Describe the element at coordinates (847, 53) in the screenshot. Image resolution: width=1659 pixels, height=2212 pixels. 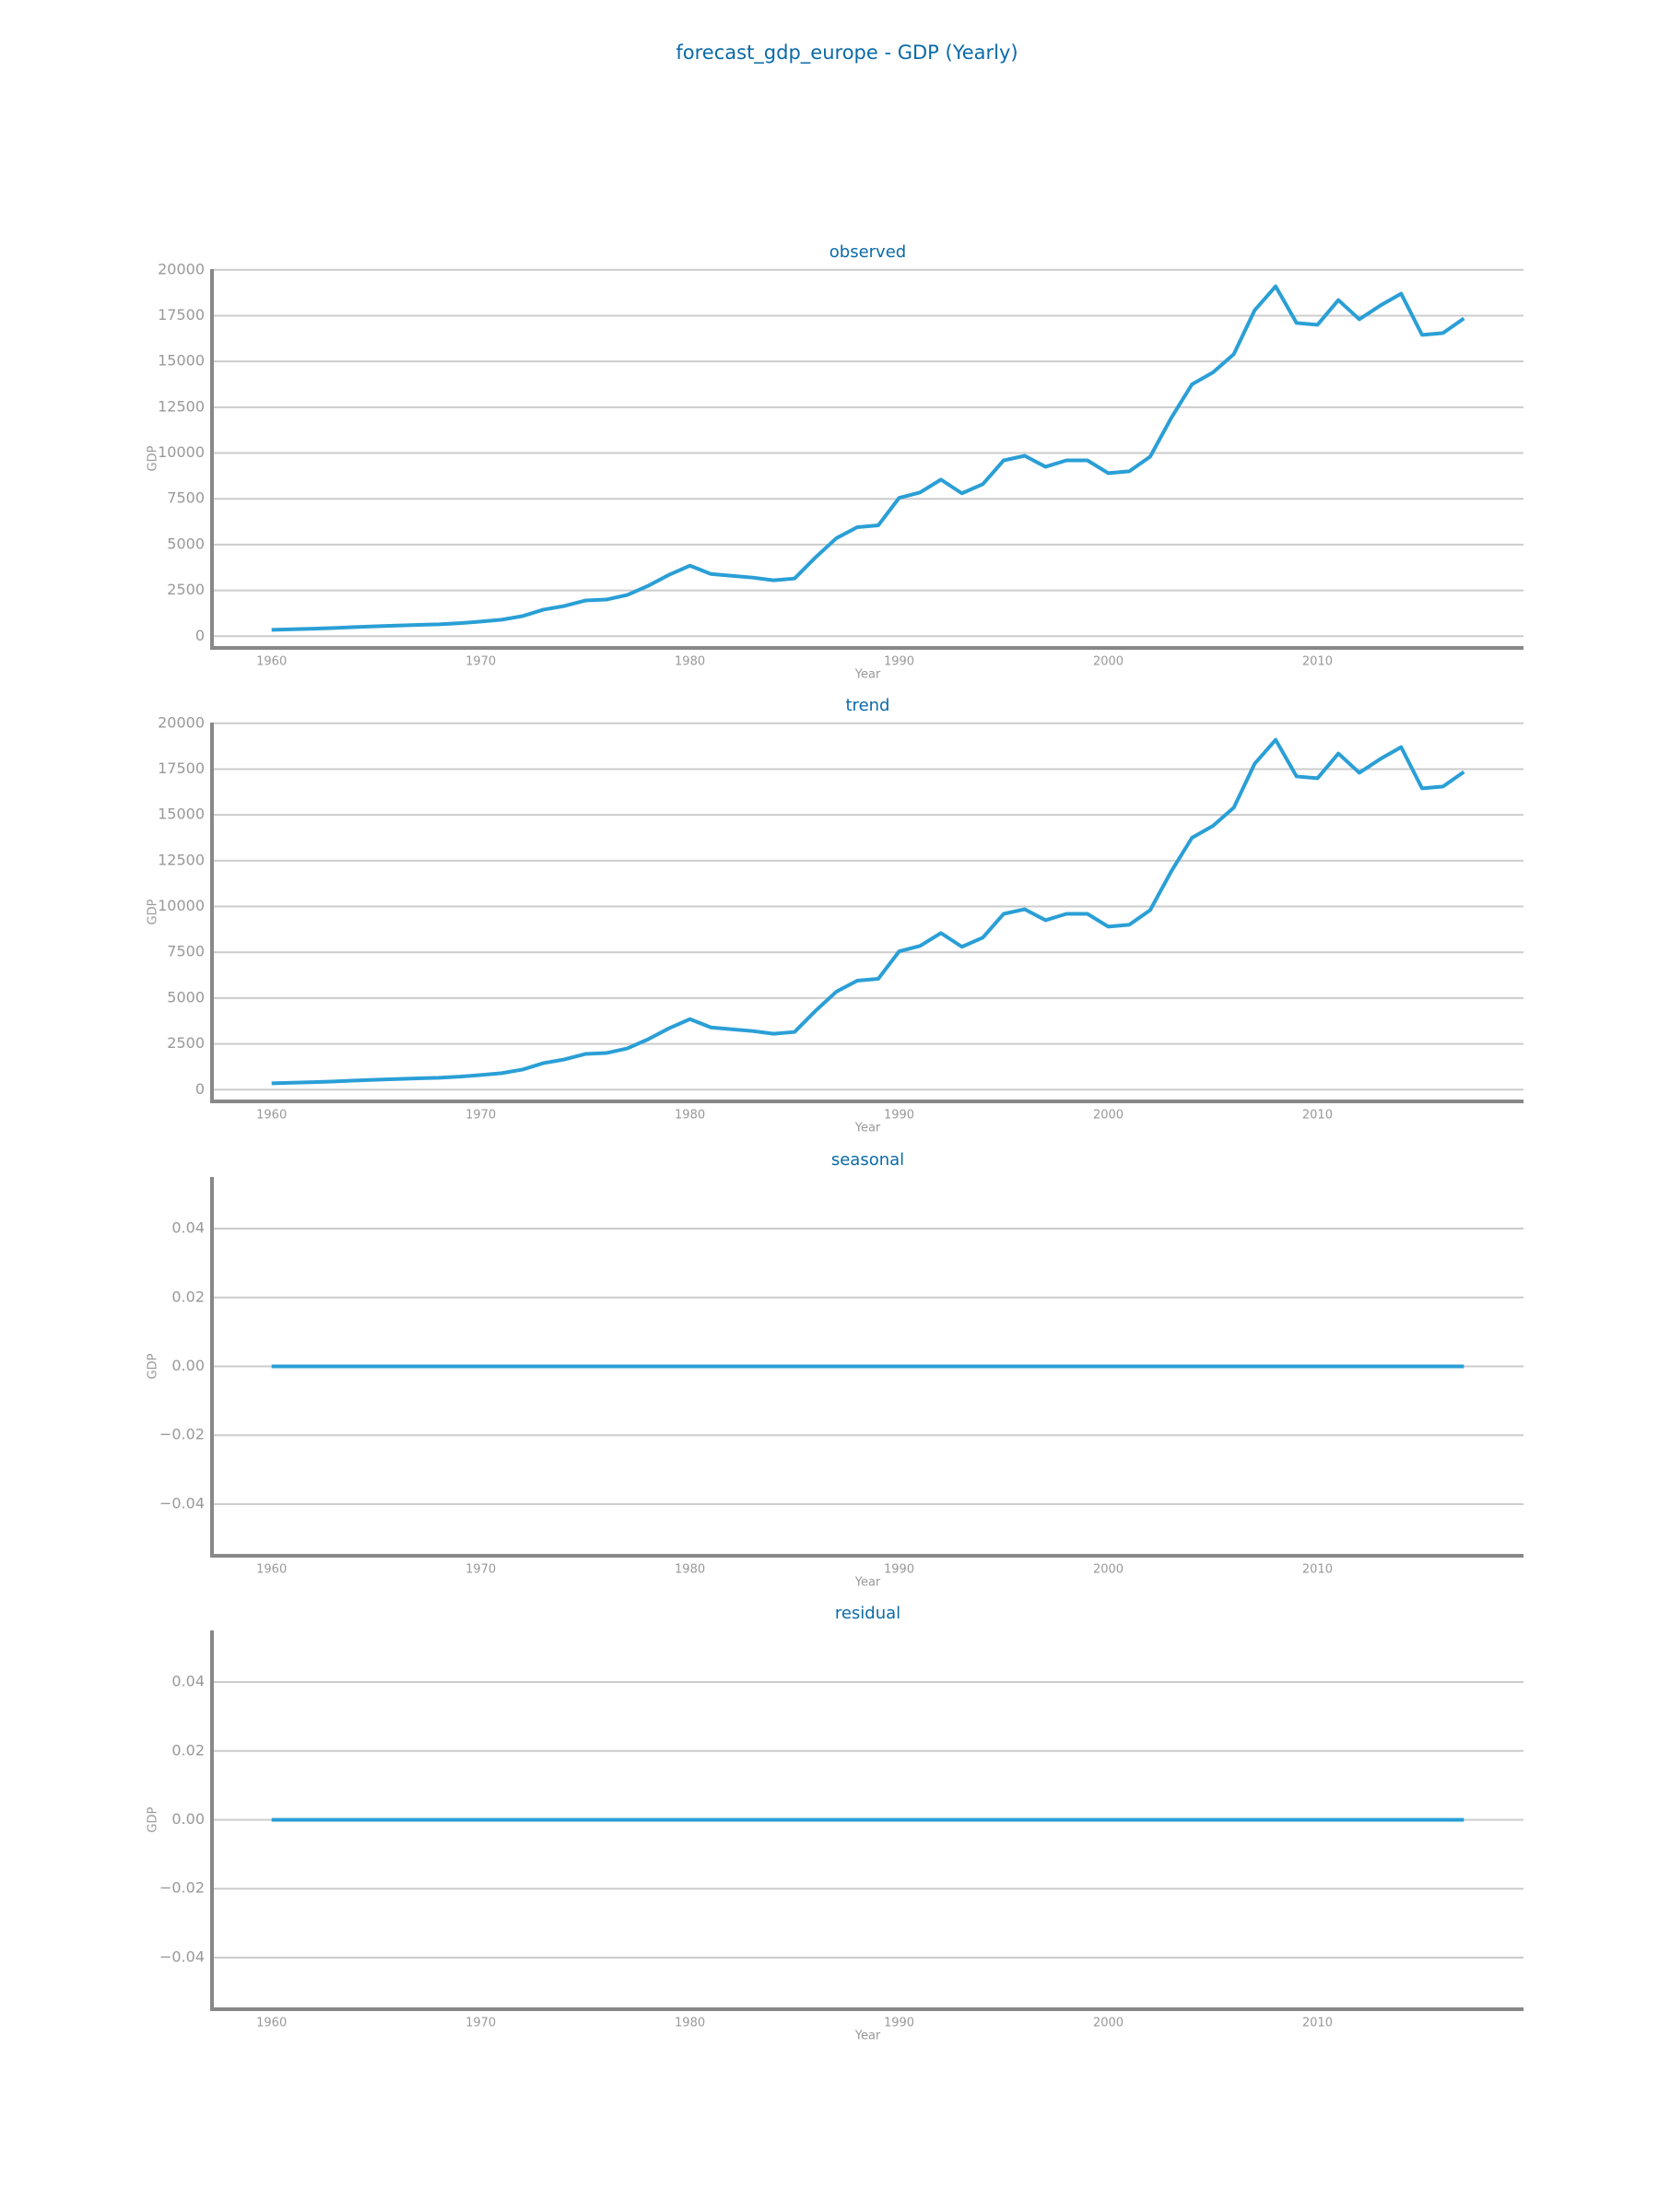
I see `figure-title: forecast_gdp_europe - GDP (Yearly)` at that location.